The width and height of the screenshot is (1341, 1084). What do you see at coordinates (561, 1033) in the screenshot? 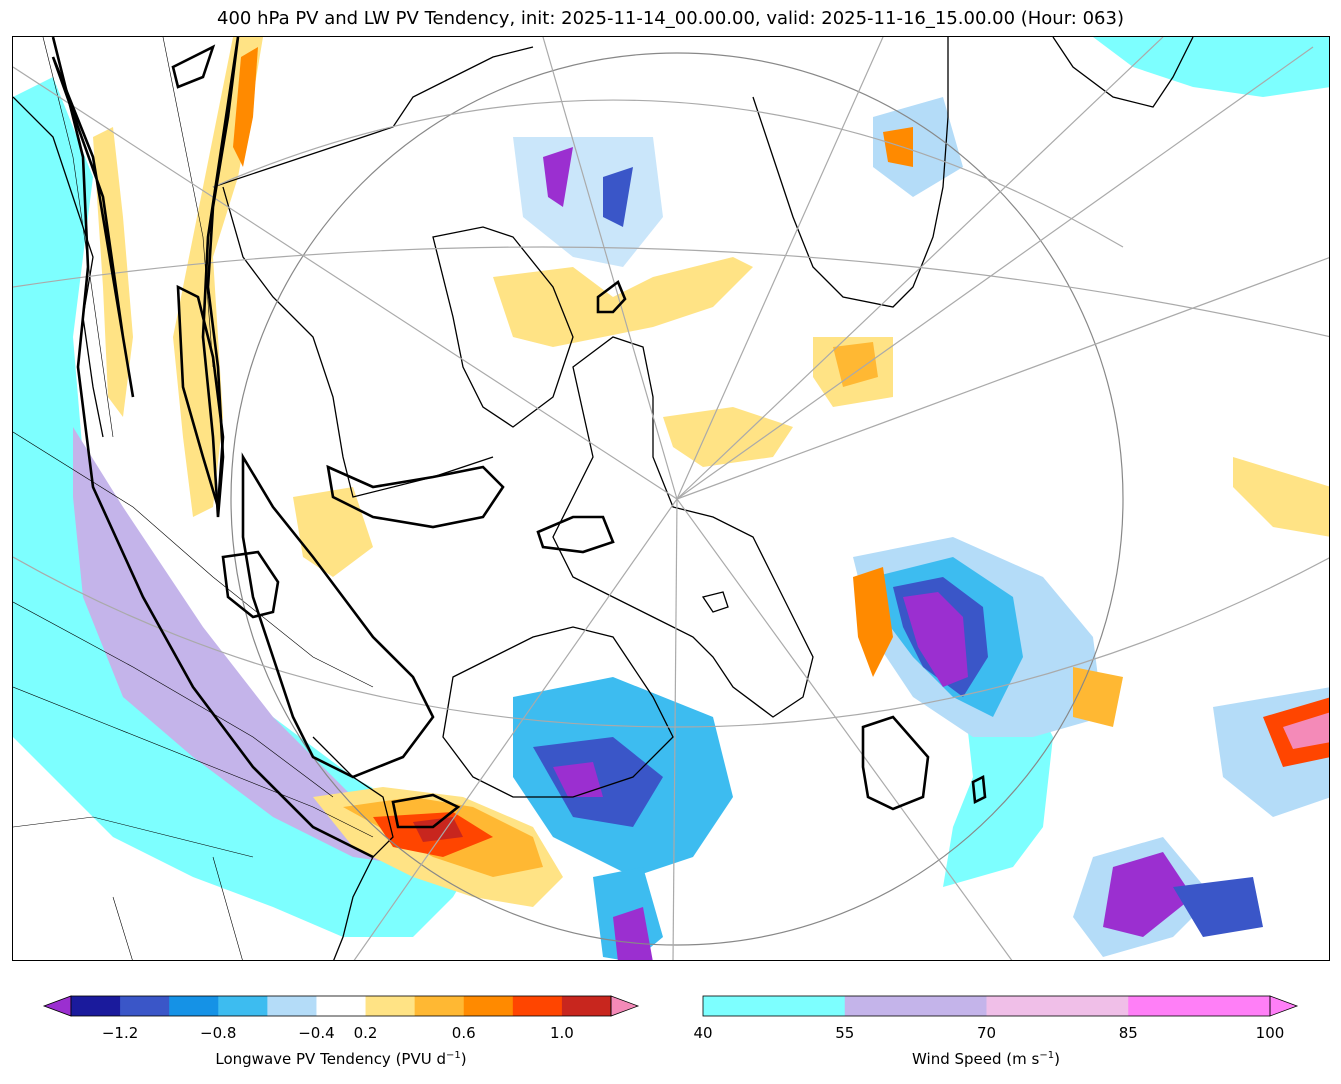
I see `pv-colorbar-tick-label: 1.0` at bounding box center [561, 1033].